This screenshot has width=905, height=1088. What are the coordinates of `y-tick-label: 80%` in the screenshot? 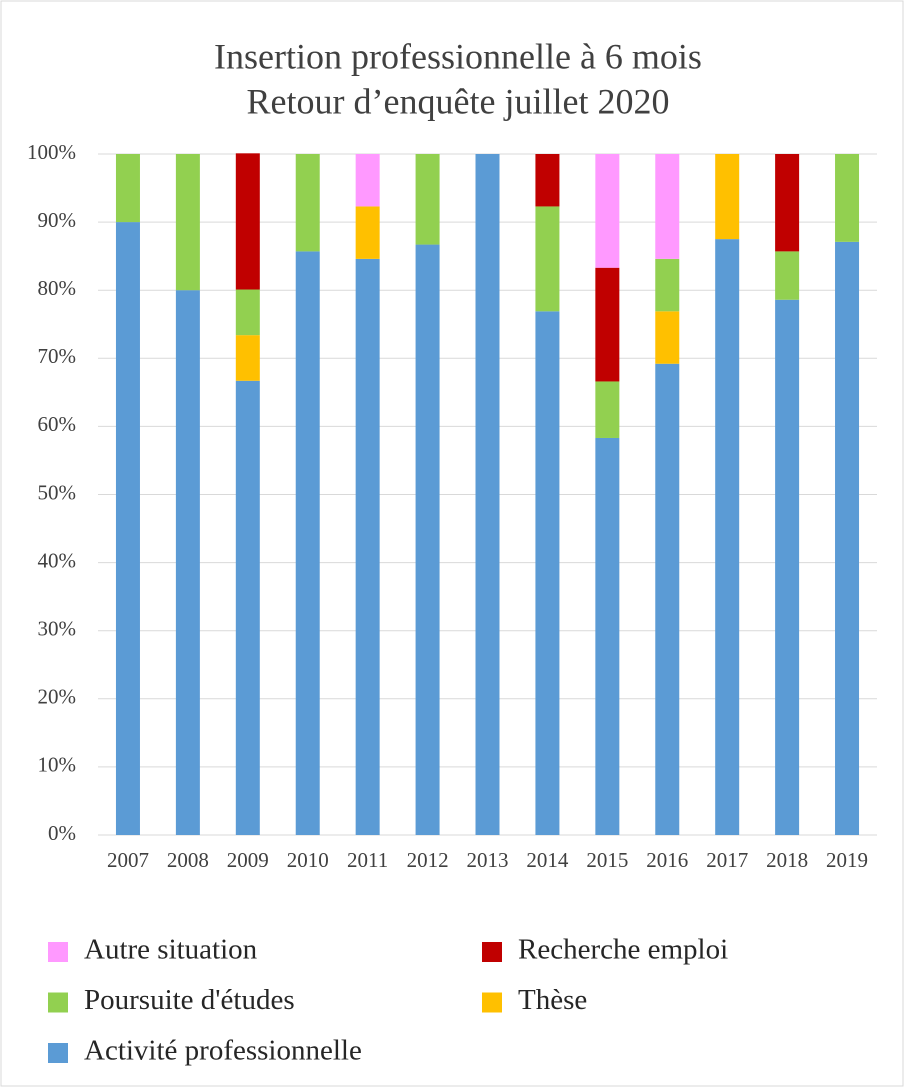 It's located at (57, 288).